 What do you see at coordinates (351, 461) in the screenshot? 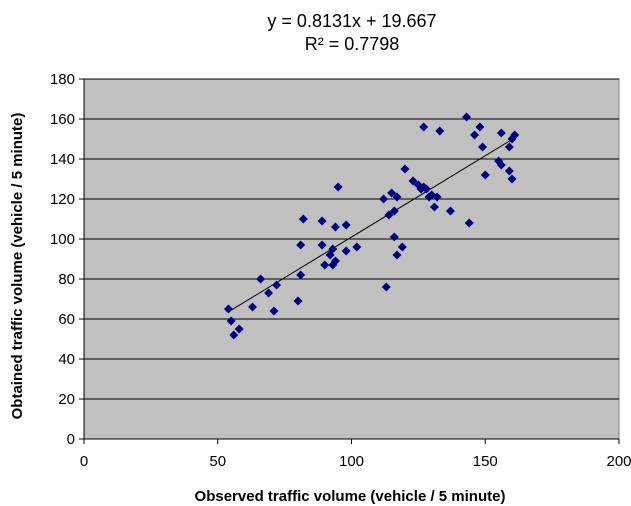
I see `x-tick-label: 100` at bounding box center [351, 461].